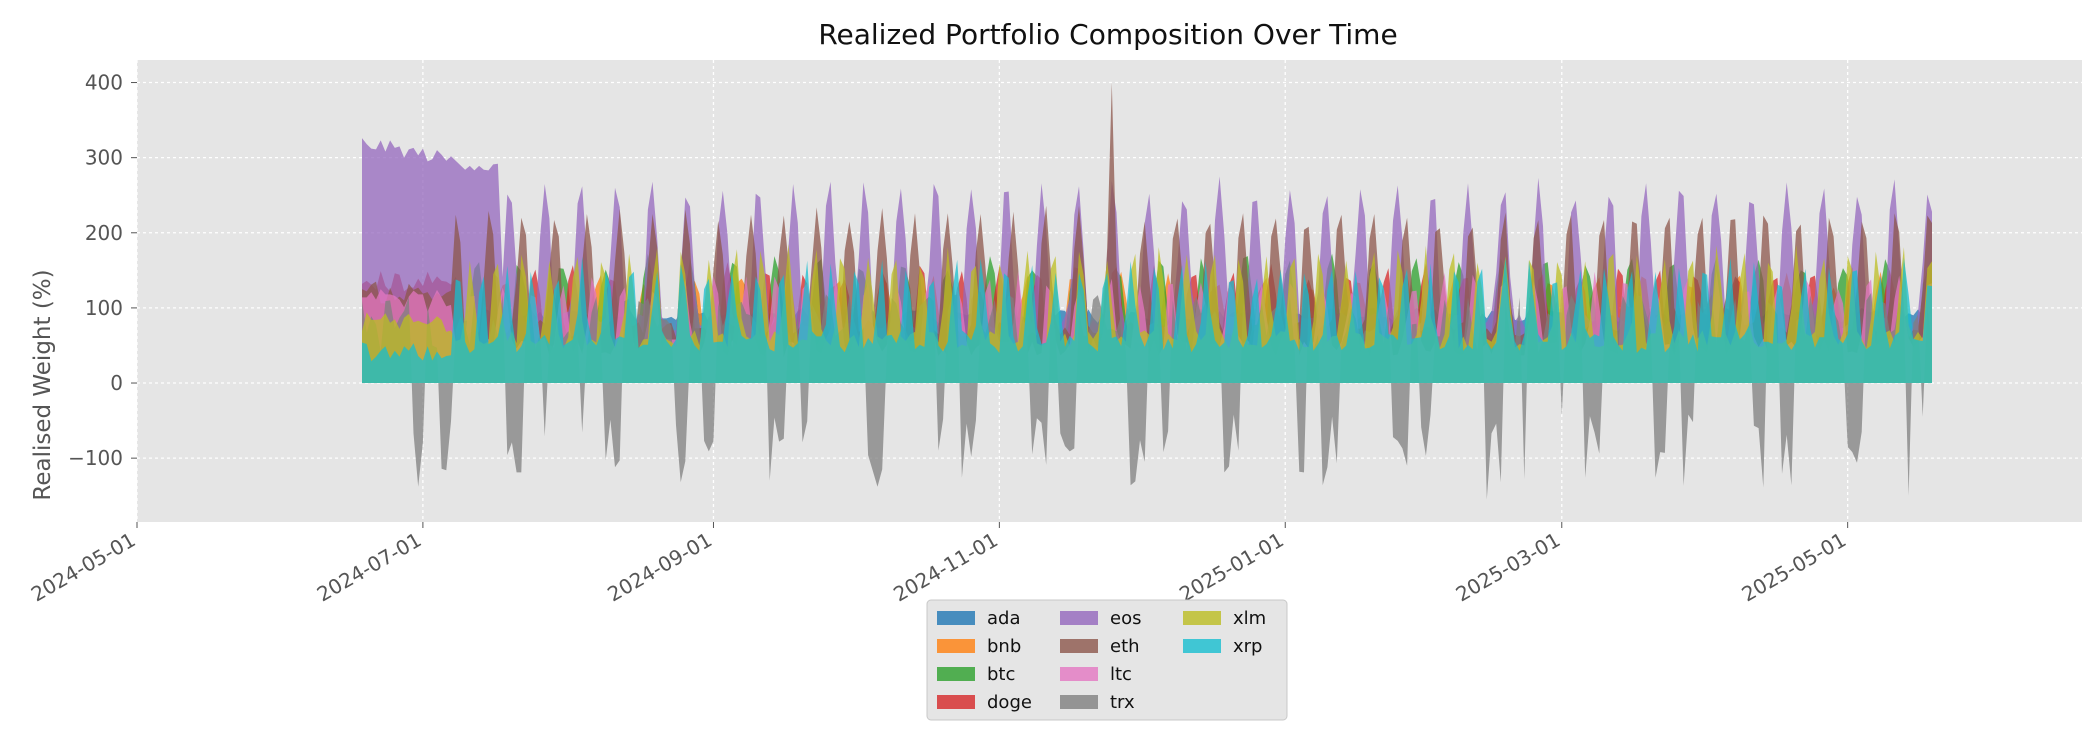 Image resolution: width=2100 pixels, height=754 pixels. What do you see at coordinates (1079, 702) in the screenshot?
I see `legend-swatch-trx` at bounding box center [1079, 702].